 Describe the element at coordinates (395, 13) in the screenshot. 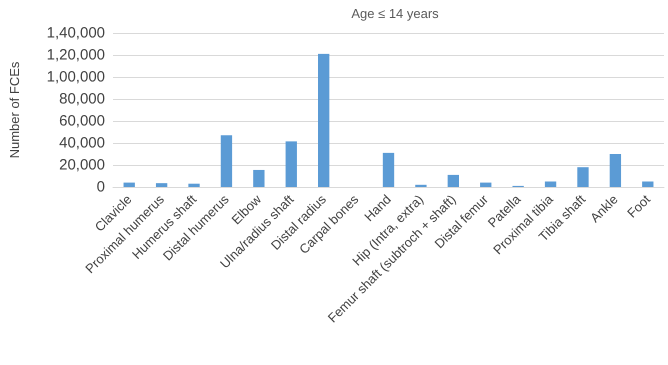

I see `chart-title: Age ≤ 14 years` at that location.